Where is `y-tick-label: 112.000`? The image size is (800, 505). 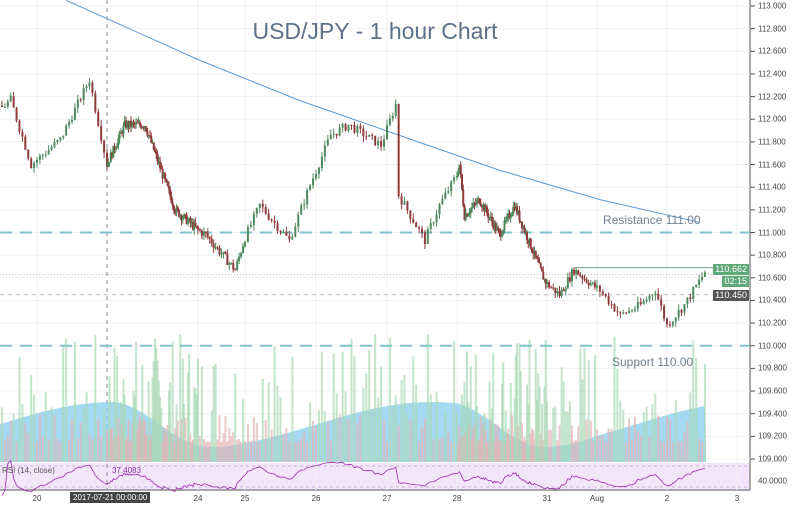
y-tick-label: 112.000 is located at coordinates (772, 119).